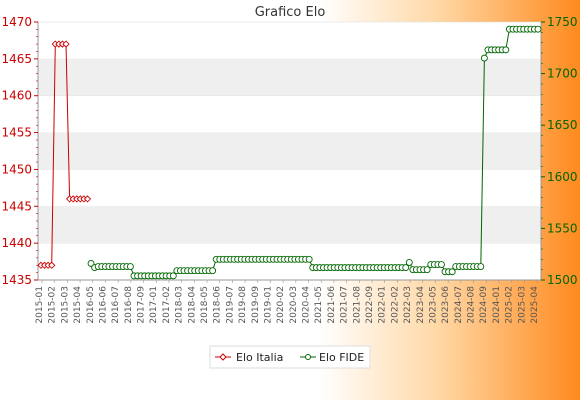 The height and width of the screenshot is (400, 580). What do you see at coordinates (91, 305) in the screenshot?
I see `x-tick-label: 2016-05` at bounding box center [91, 305].